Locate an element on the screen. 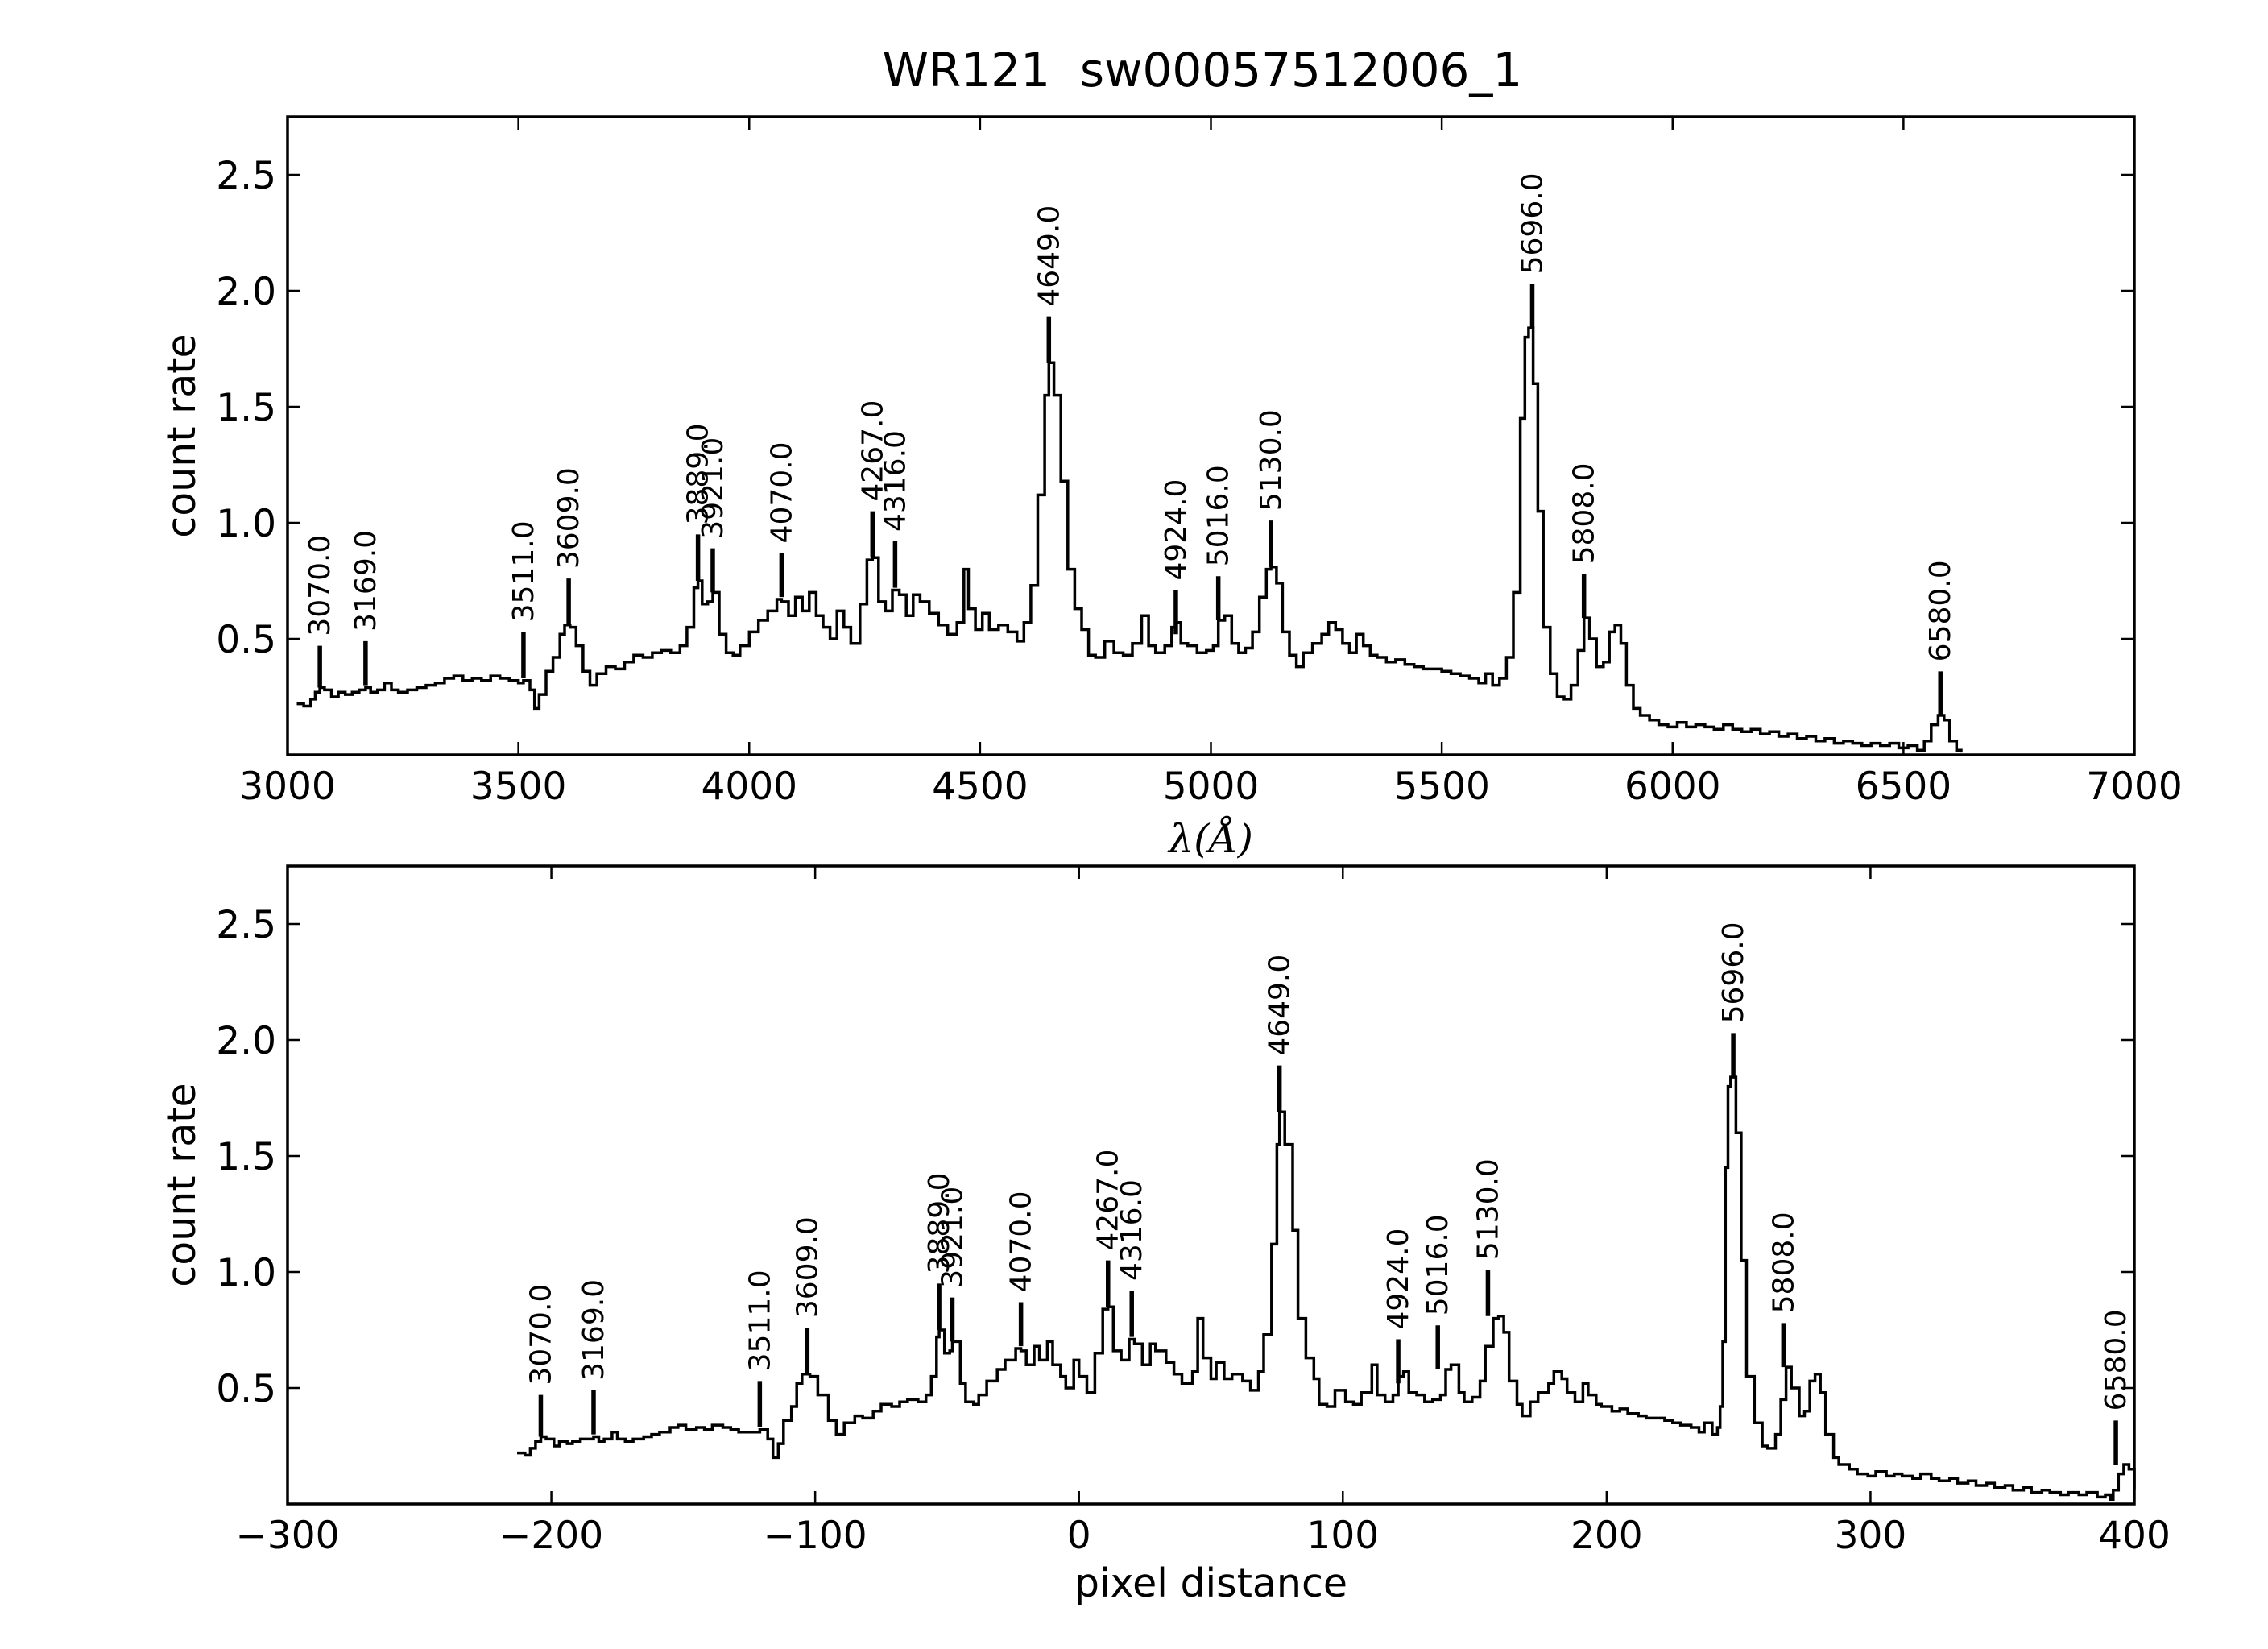  x-tick-label-pixel: −100 is located at coordinates (815, 1536).